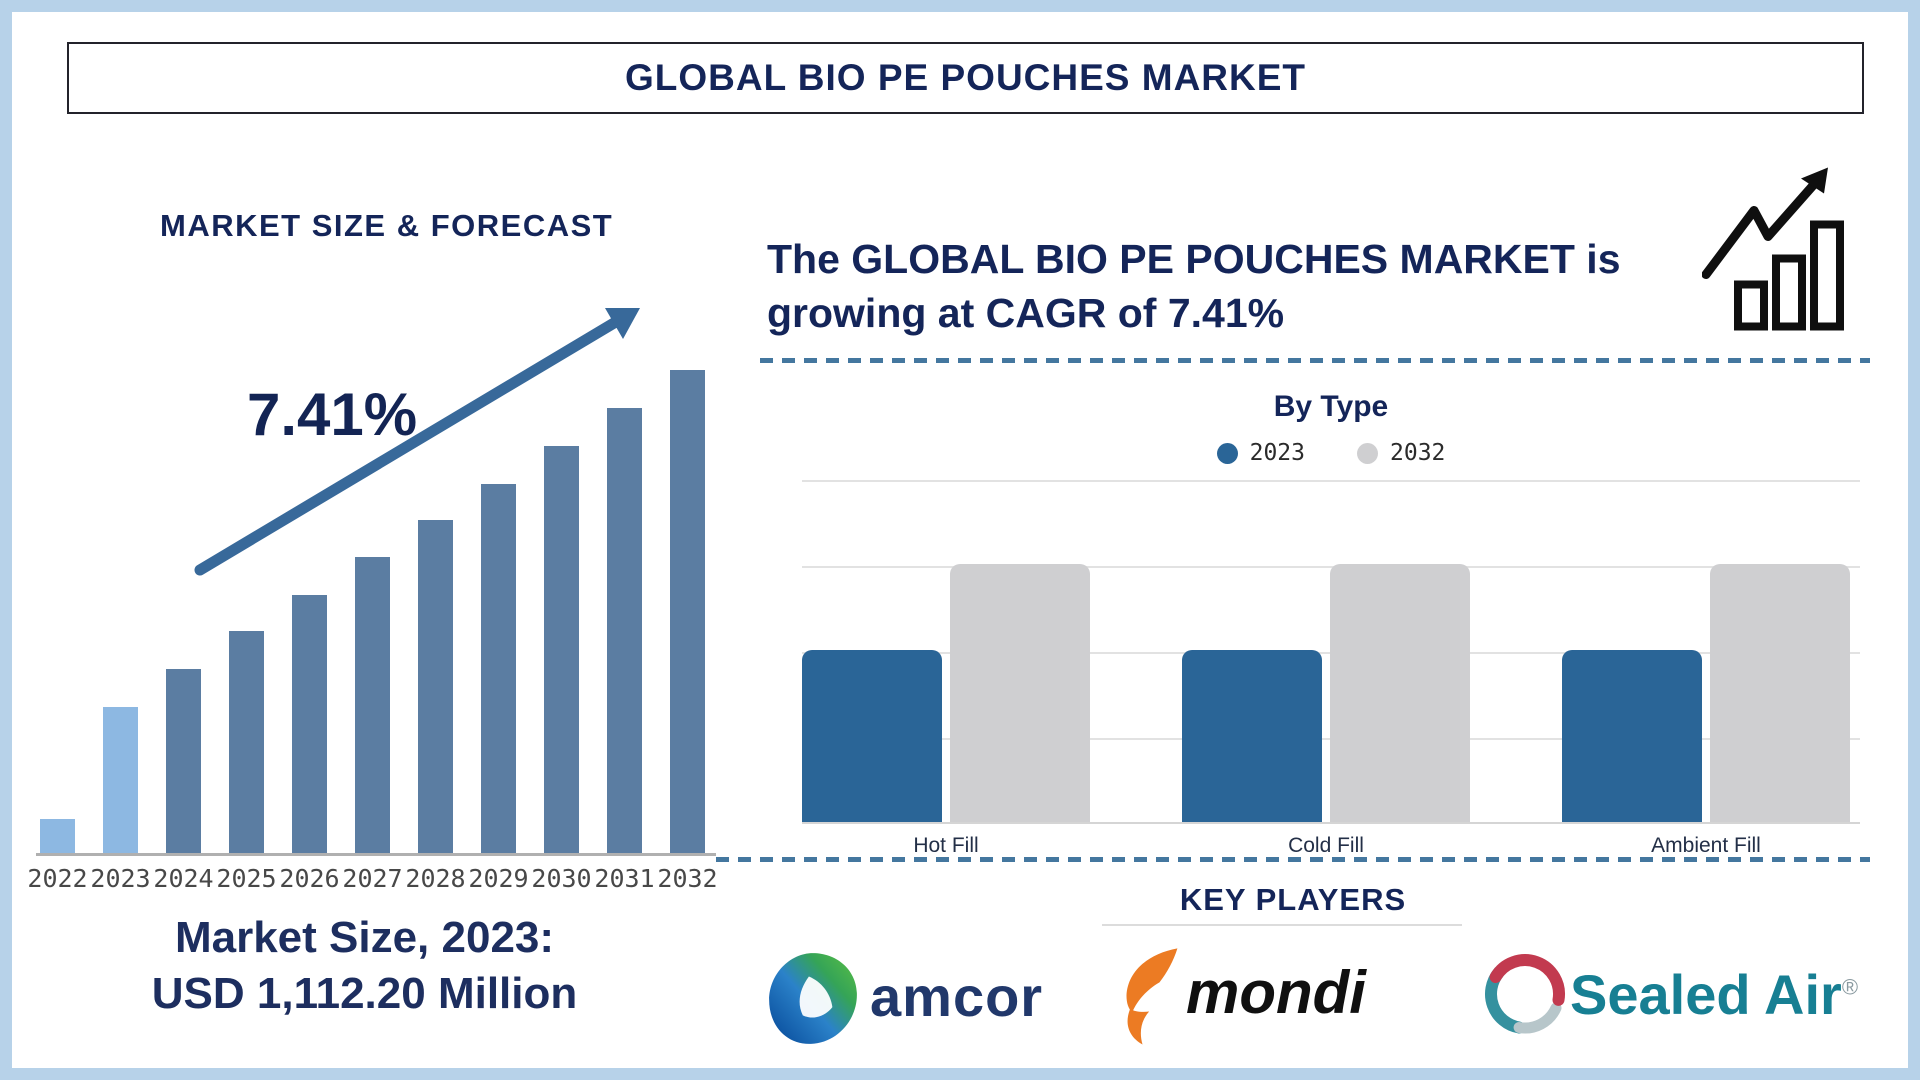 The image size is (1920, 1080). I want to click on market-size-bar-2023, so click(120, 781).